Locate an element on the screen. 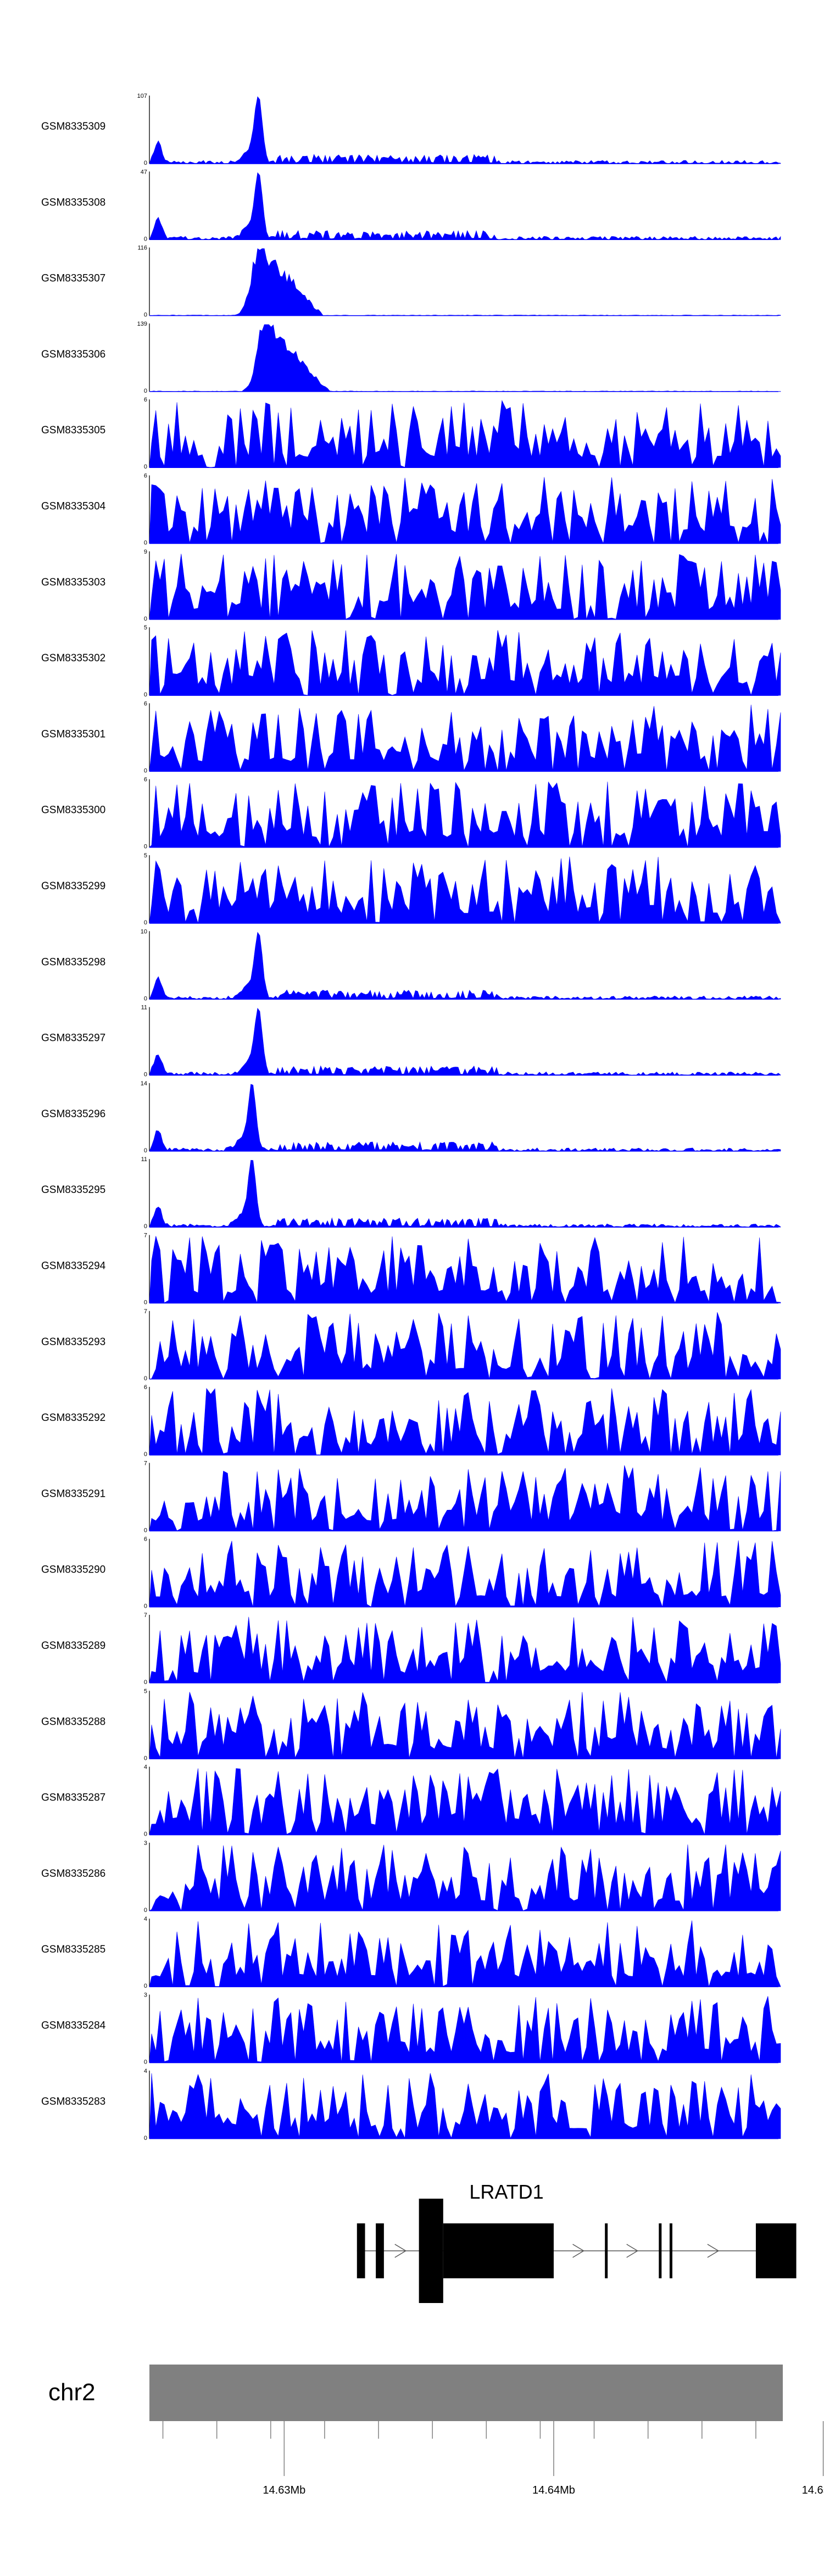  track-GSM8335302: GSM8335302 5 0 is located at coordinates (411, 661).